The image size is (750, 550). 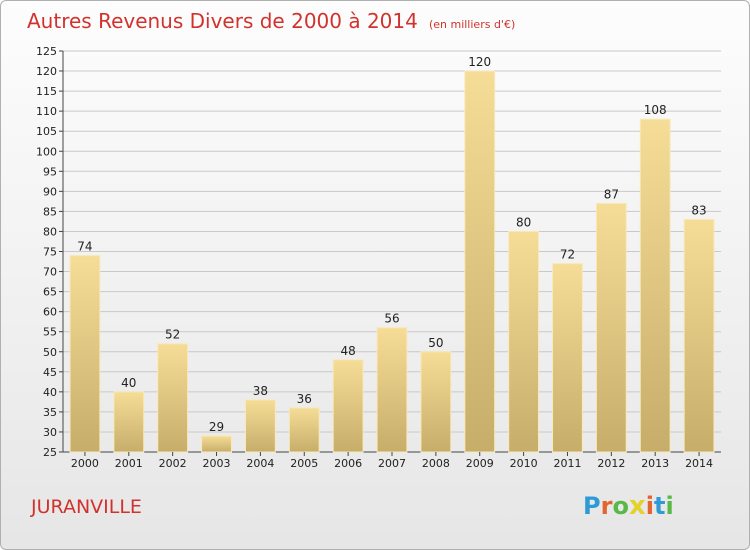 What do you see at coordinates (606, 506) in the screenshot?
I see `logo-letter: r` at bounding box center [606, 506].